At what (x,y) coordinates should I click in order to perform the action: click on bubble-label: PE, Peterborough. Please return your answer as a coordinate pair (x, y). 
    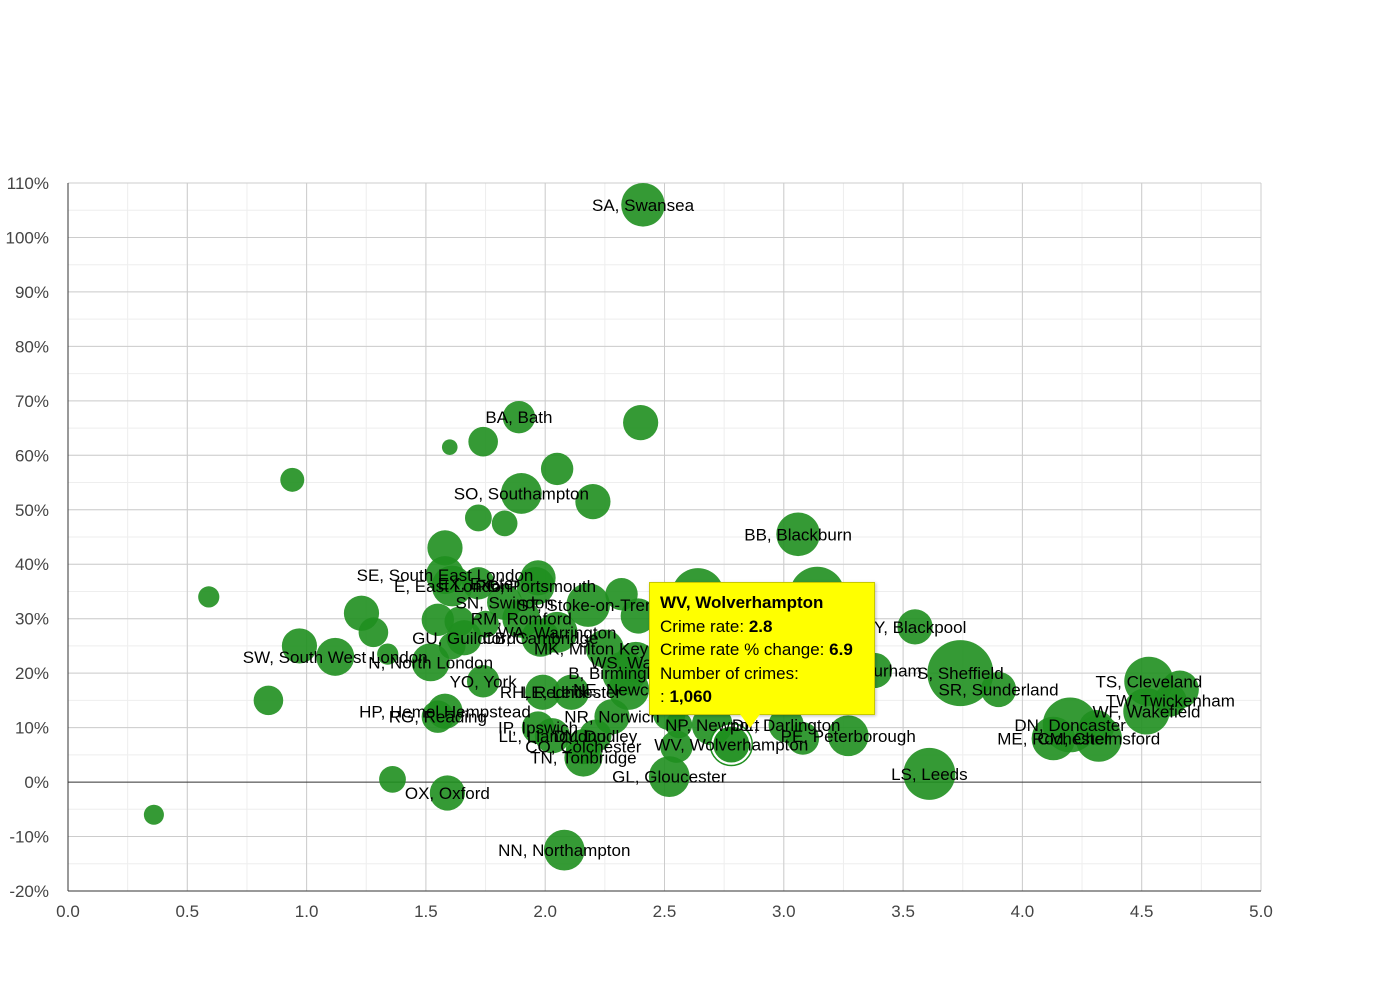
    Looking at the image, I should click on (848, 736).